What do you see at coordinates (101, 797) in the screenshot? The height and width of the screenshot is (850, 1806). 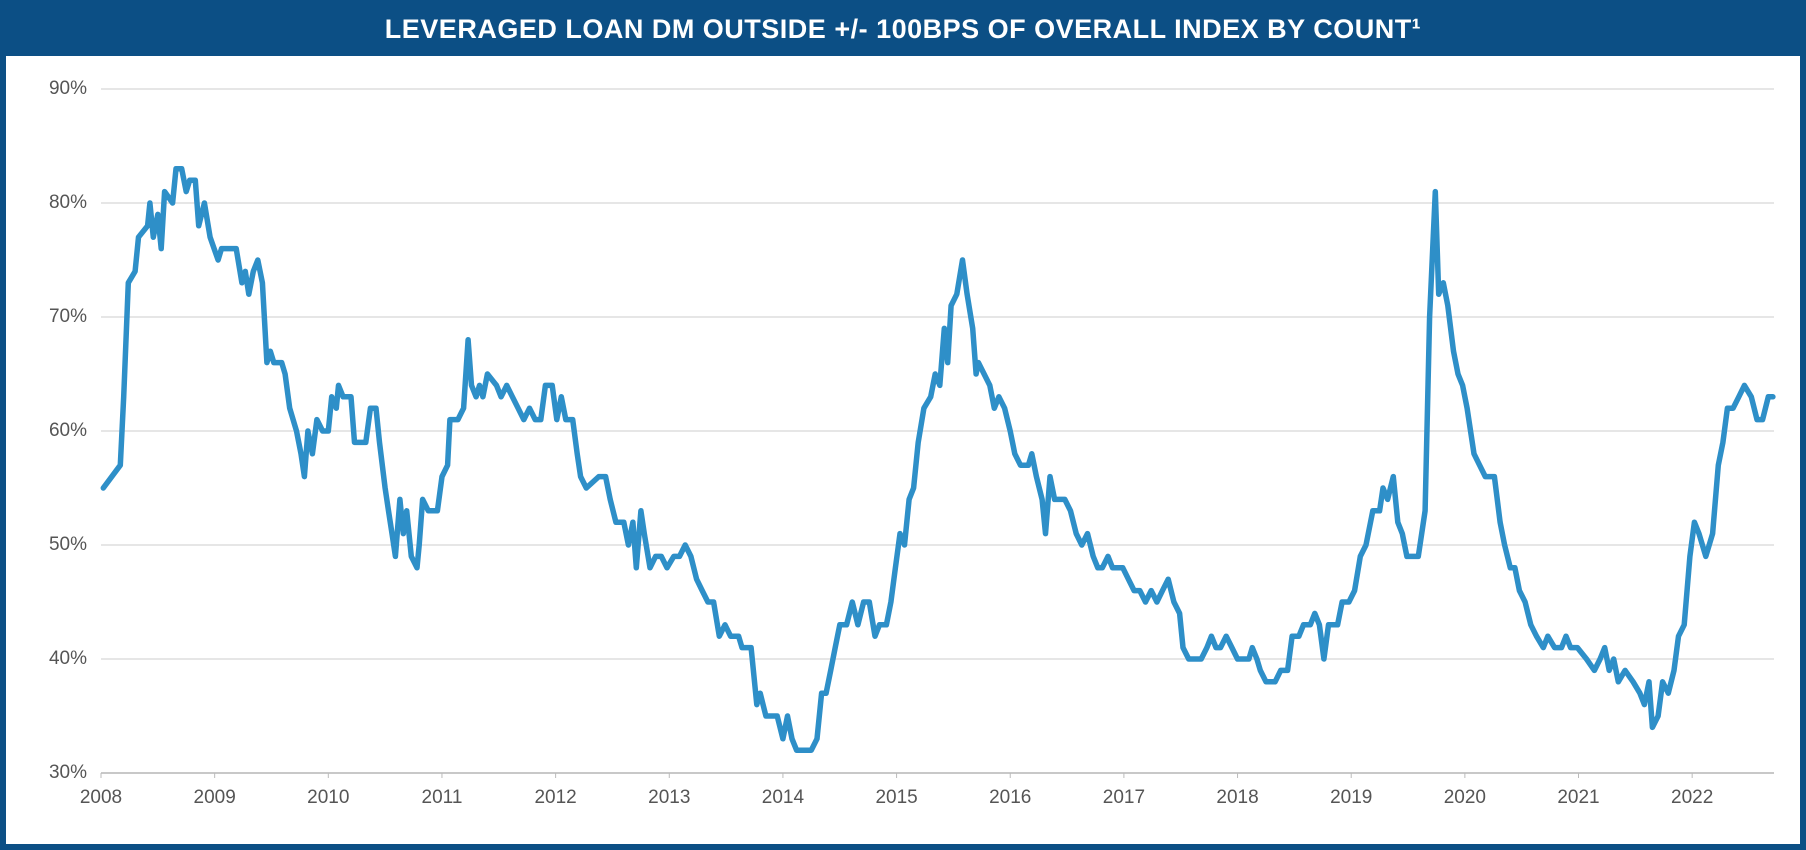 I see `x-tick-label: 2008` at bounding box center [101, 797].